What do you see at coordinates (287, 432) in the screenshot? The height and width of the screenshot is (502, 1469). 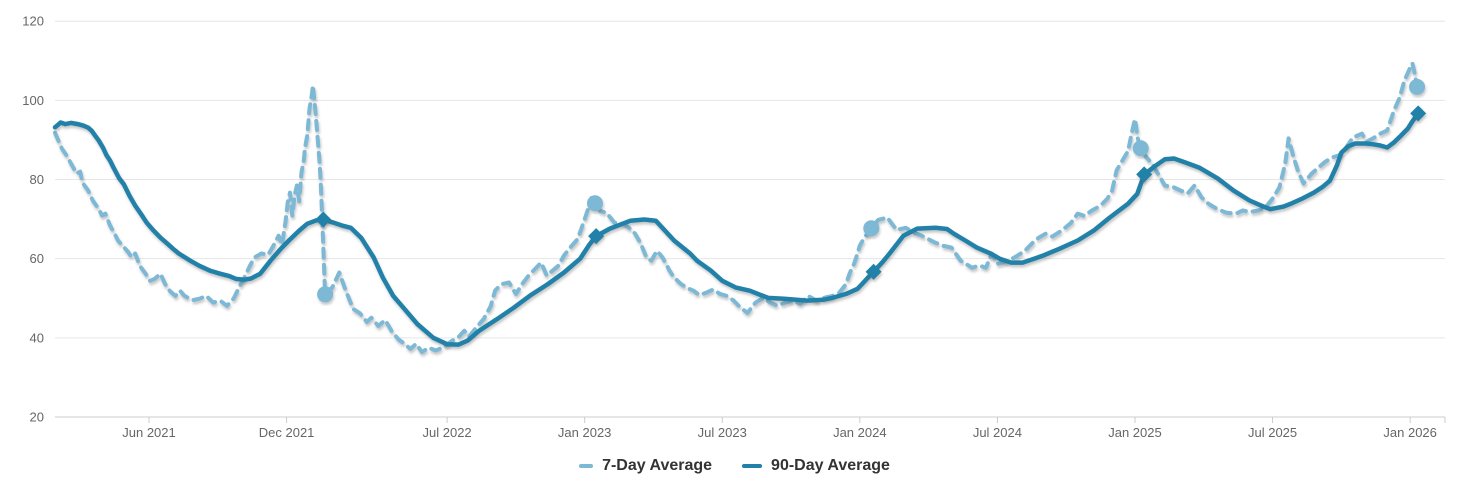 I see `x-axis-label: Dec 2021` at bounding box center [287, 432].